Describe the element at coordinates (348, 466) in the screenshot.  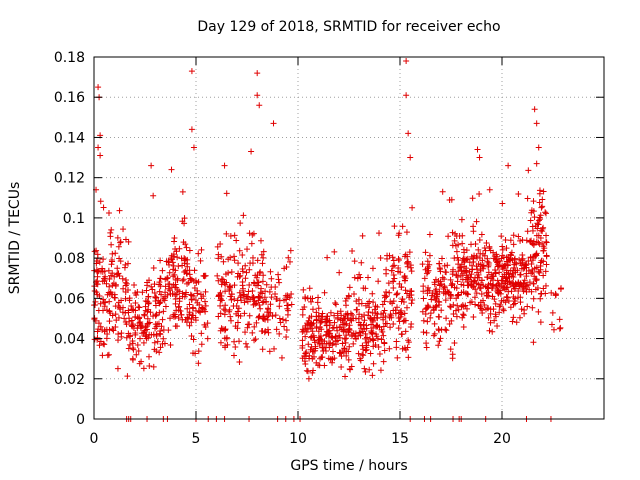
I see `x-axis-label: GPS time / hours` at that location.